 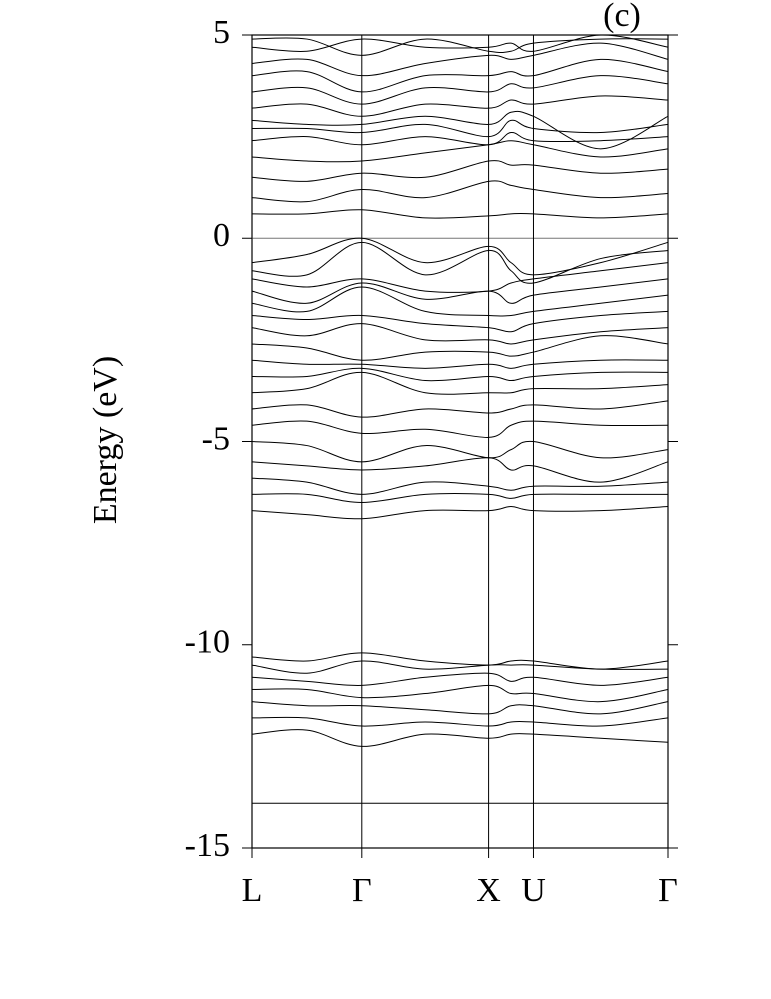 What do you see at coordinates (216, 438) in the screenshot?
I see `y-tick-label: -5` at bounding box center [216, 438].